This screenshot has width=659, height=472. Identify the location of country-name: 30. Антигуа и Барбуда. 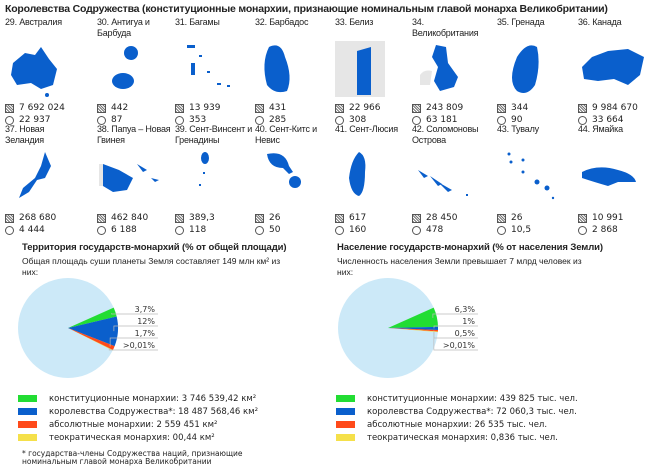
(123, 27).